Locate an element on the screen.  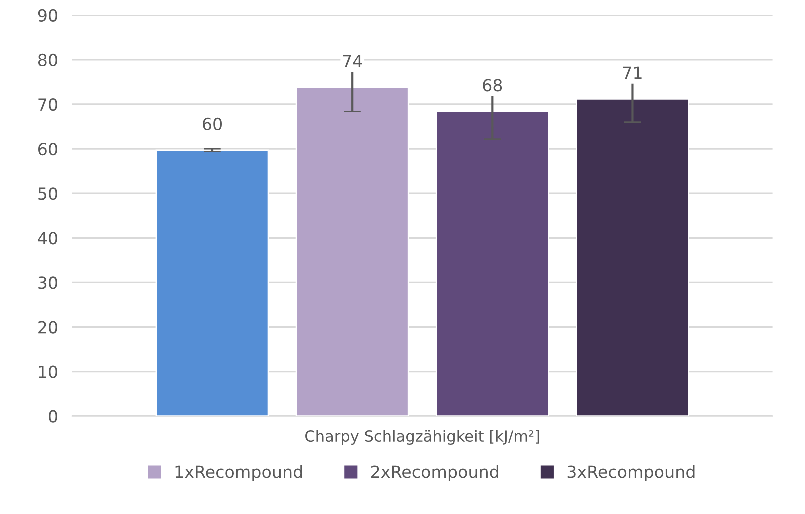
y-tick-label: 0 is located at coordinates (53, 416).